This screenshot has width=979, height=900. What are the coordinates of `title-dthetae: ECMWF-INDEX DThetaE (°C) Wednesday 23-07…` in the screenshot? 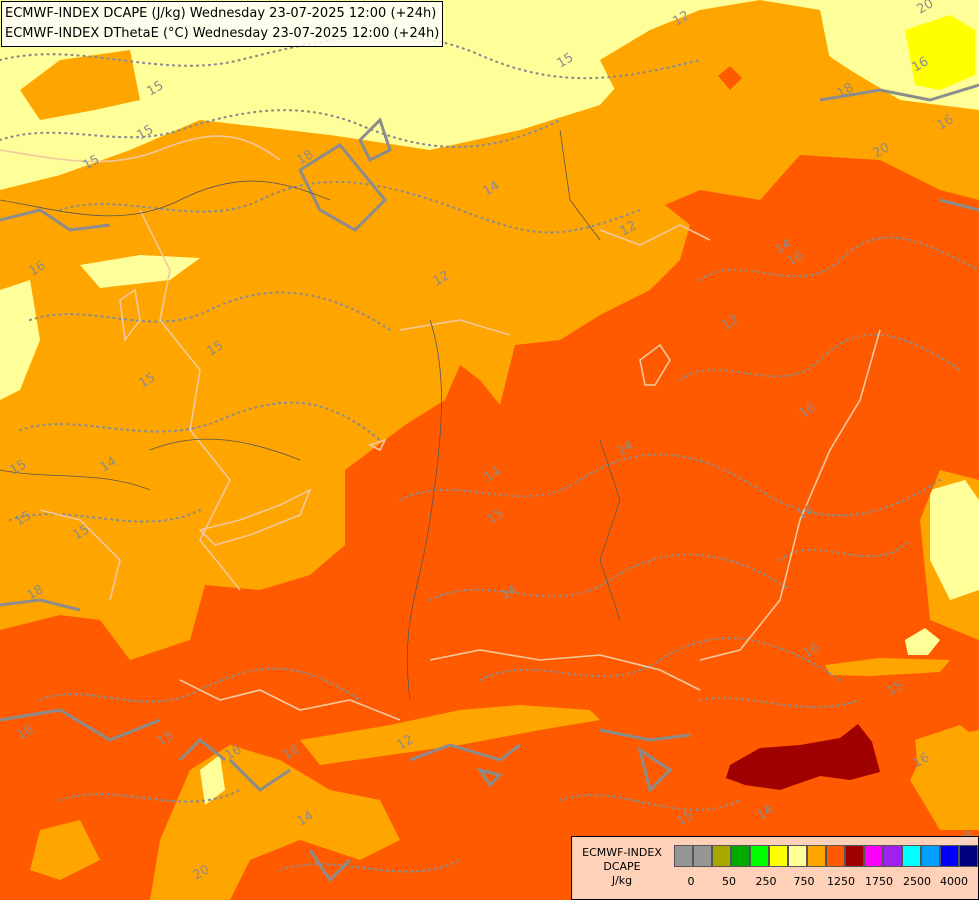 It's located at (222, 33).